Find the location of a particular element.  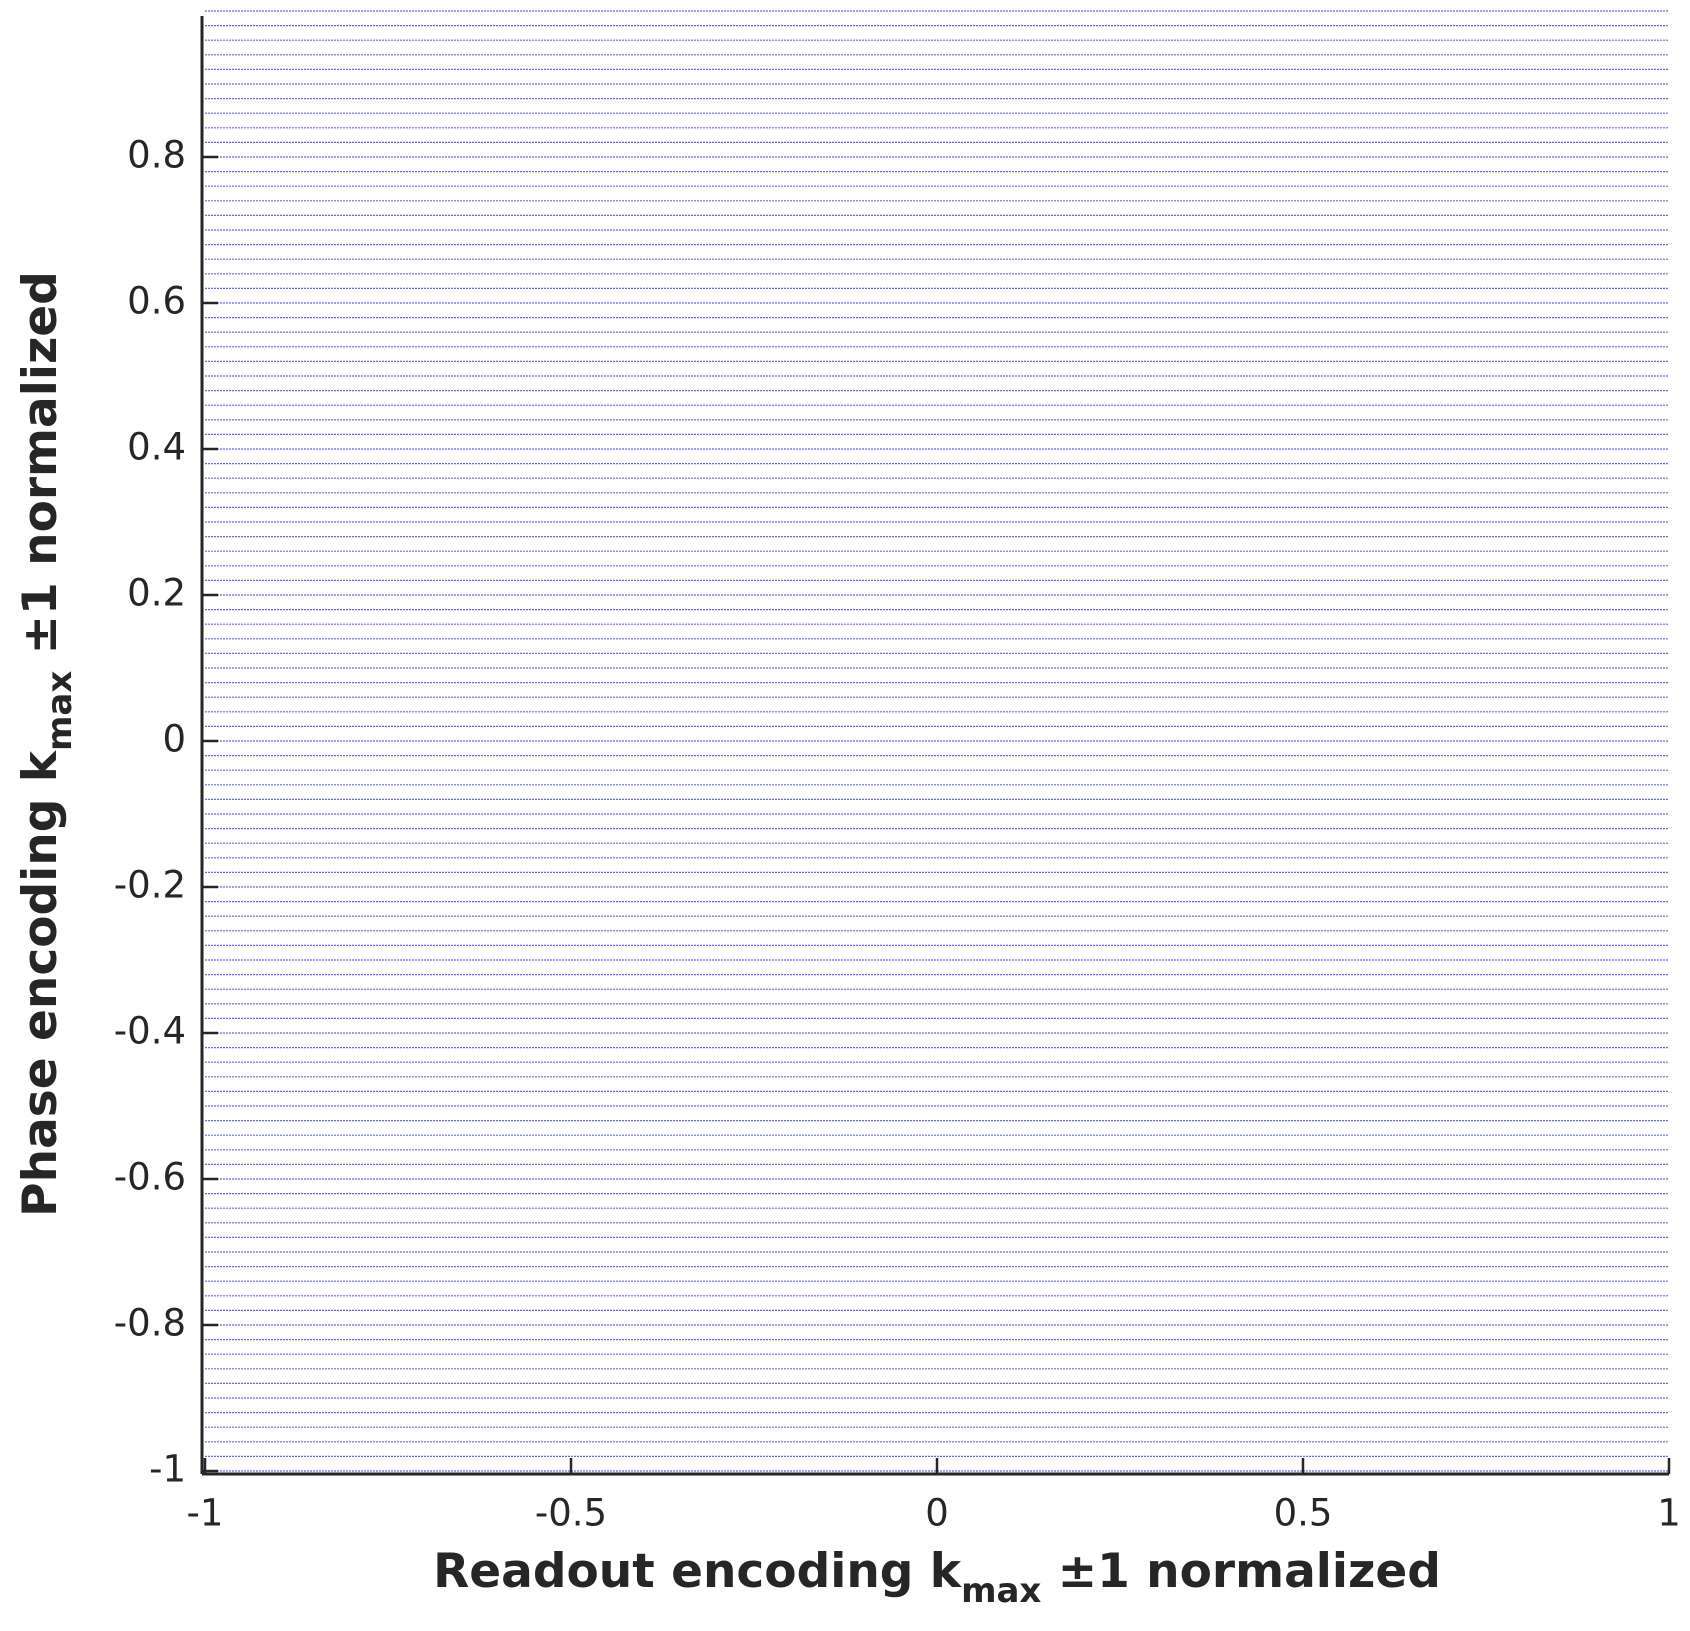

x-tick-label: 0 is located at coordinates (937, 1513).